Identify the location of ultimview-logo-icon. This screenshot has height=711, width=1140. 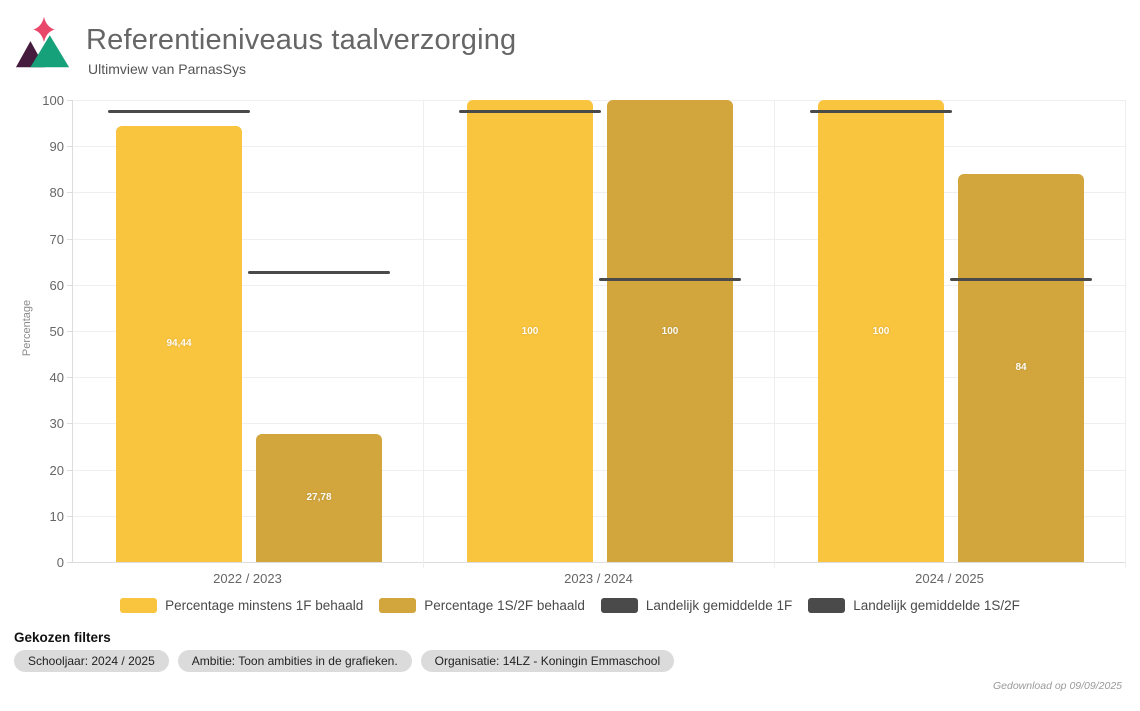
(42, 42).